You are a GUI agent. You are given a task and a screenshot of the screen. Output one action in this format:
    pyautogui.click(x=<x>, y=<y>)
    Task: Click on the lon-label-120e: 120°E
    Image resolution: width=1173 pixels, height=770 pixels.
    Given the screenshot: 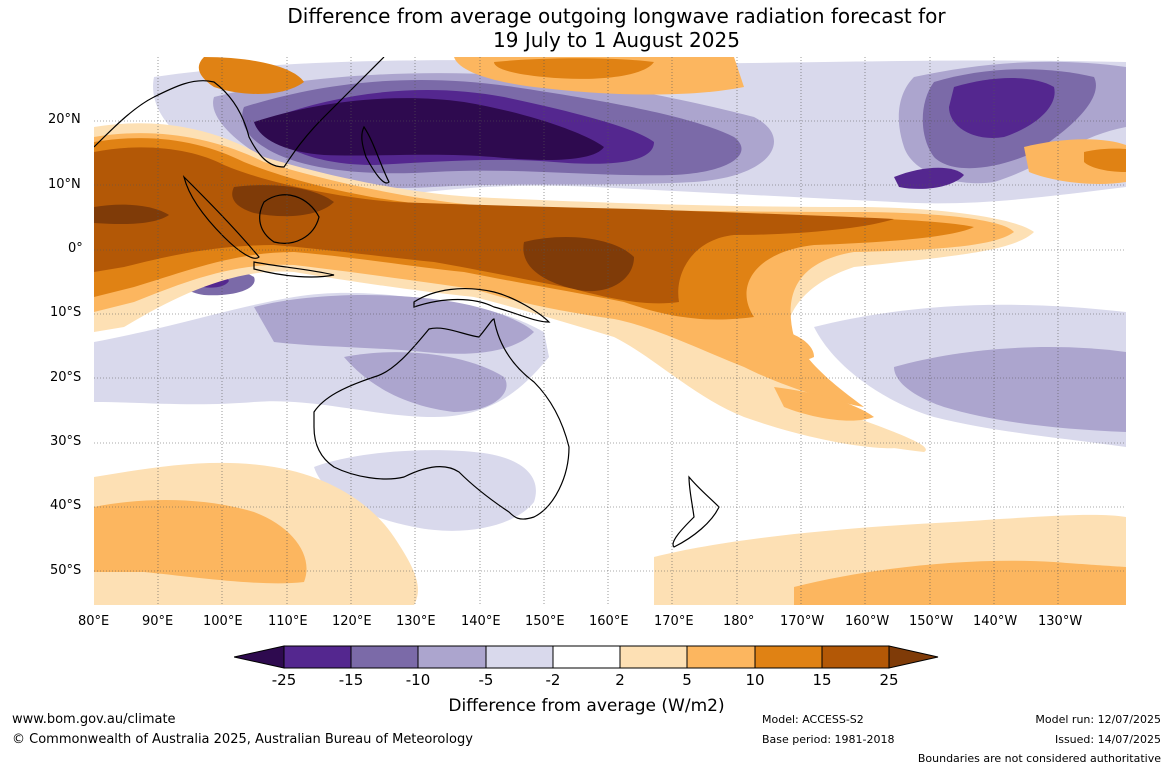 What is the action you would take?
    pyautogui.click(x=352, y=621)
    